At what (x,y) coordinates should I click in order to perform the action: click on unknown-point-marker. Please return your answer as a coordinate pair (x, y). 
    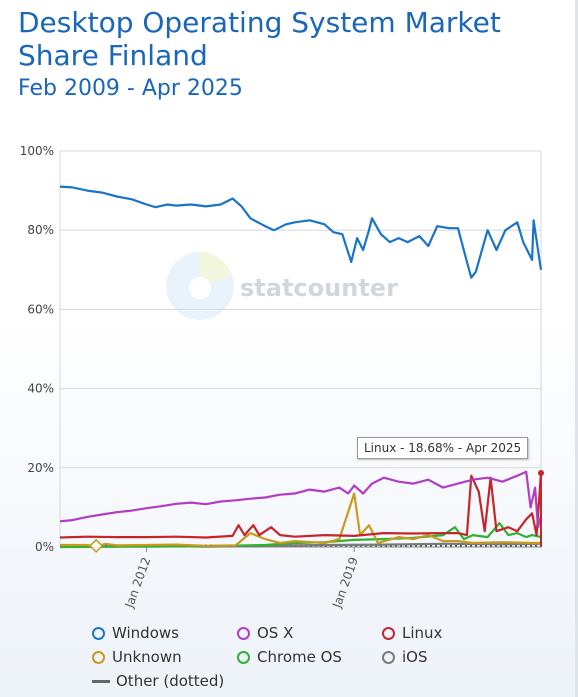
    Looking at the image, I should click on (96, 545).